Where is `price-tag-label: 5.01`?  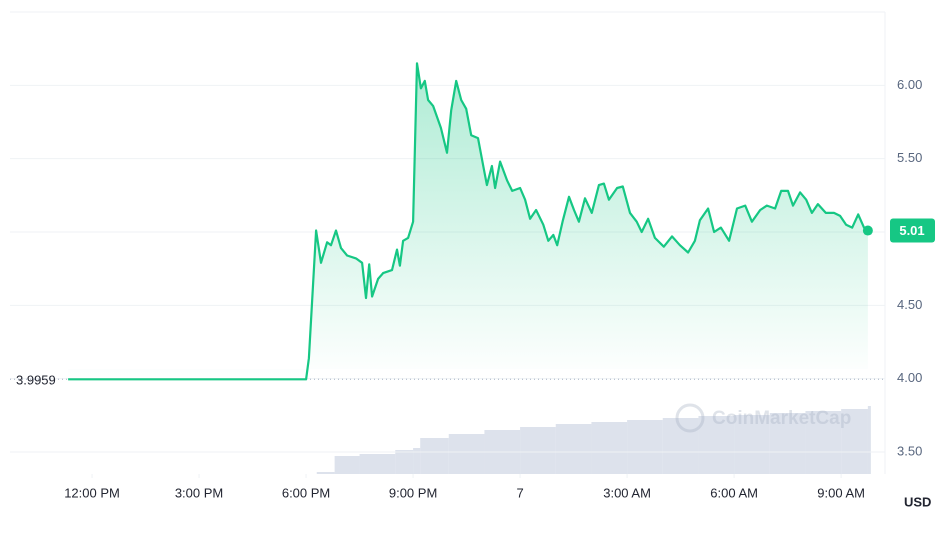 price-tag-label: 5.01 is located at coordinates (911, 230).